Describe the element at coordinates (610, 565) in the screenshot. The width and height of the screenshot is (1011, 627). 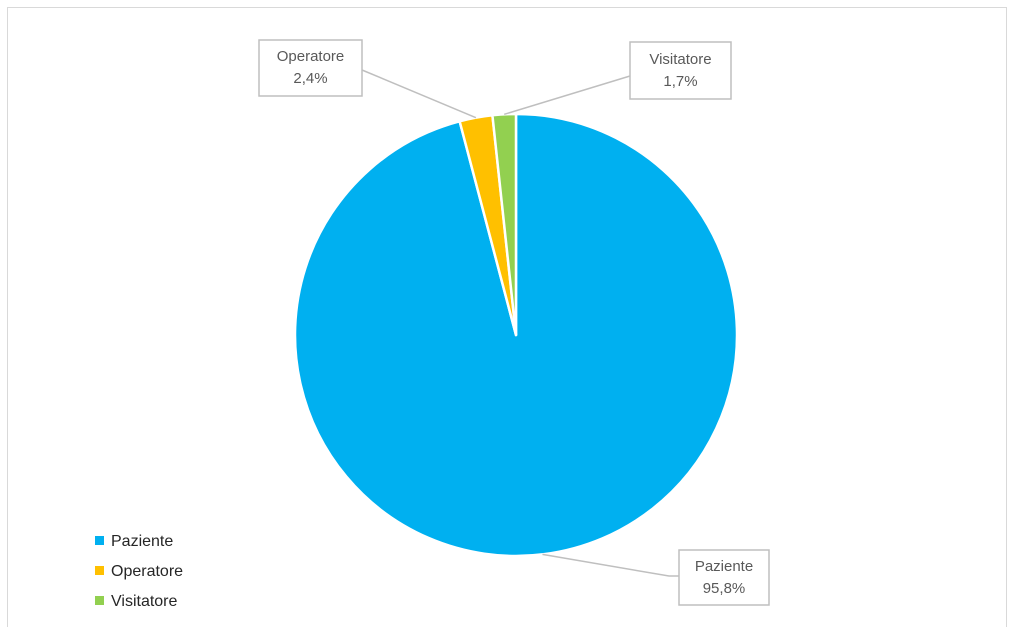
I see `leader-line-paziente` at that location.